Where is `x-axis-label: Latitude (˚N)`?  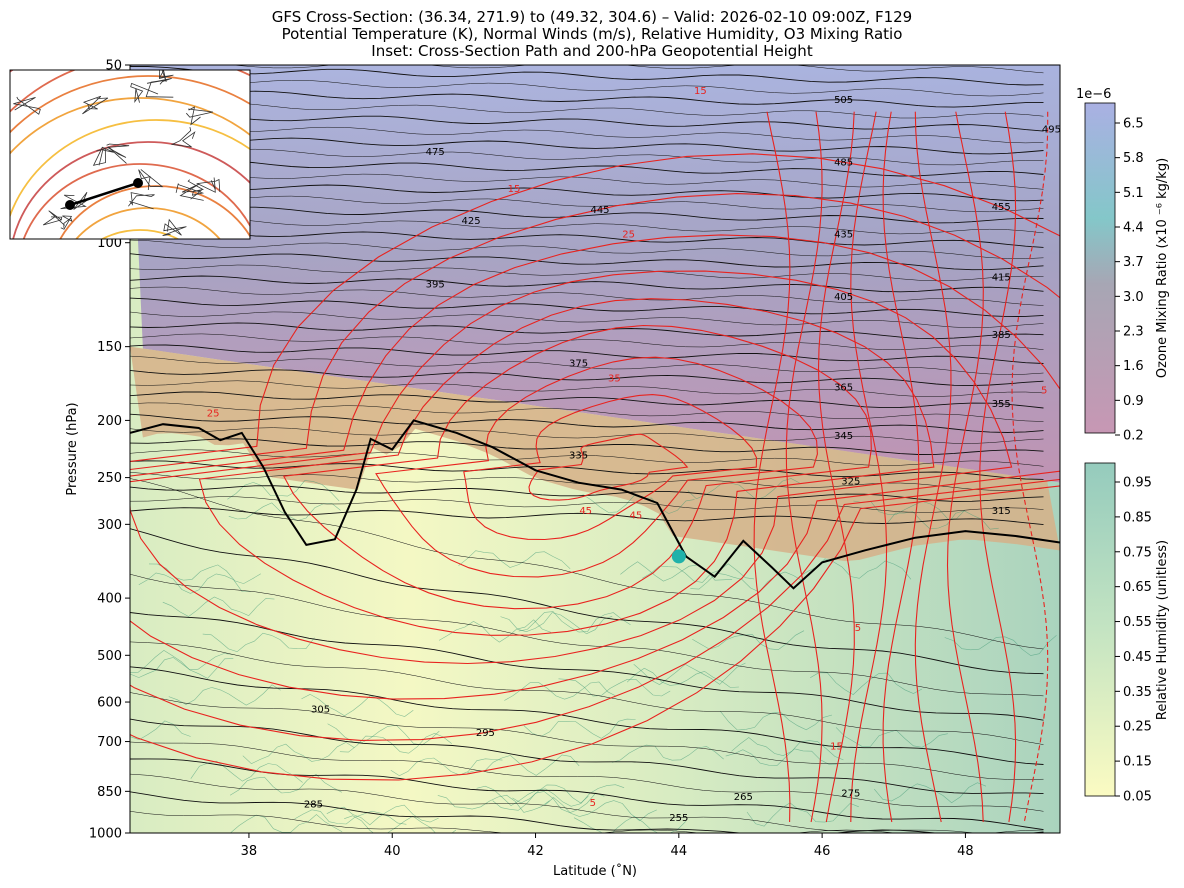 x-axis-label: Latitude (˚N) is located at coordinates (595, 871).